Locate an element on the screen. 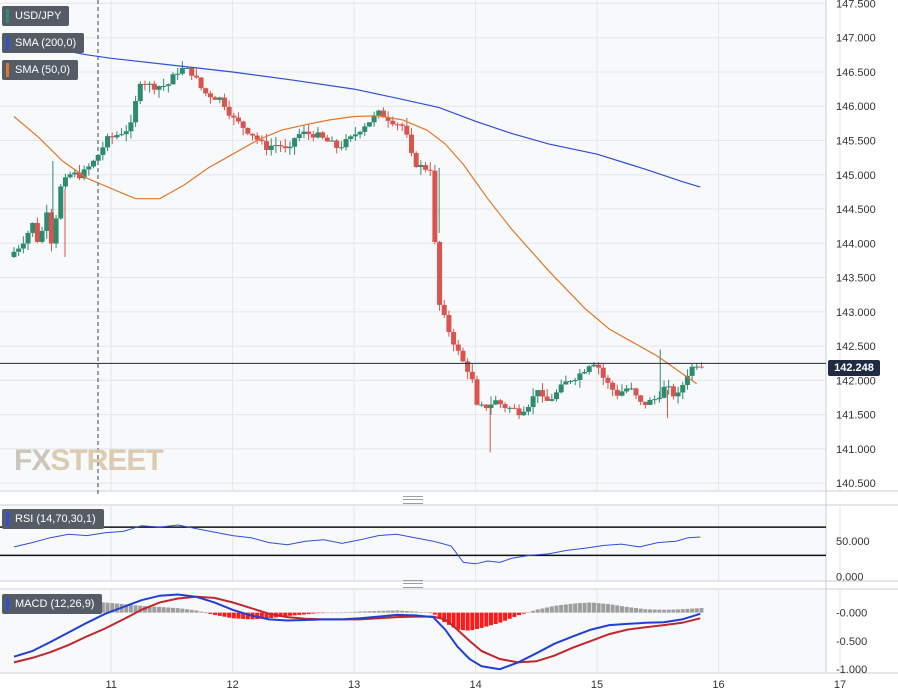 The height and width of the screenshot is (697, 898). price-y-tick-label: 145.500 is located at coordinates (856, 141).